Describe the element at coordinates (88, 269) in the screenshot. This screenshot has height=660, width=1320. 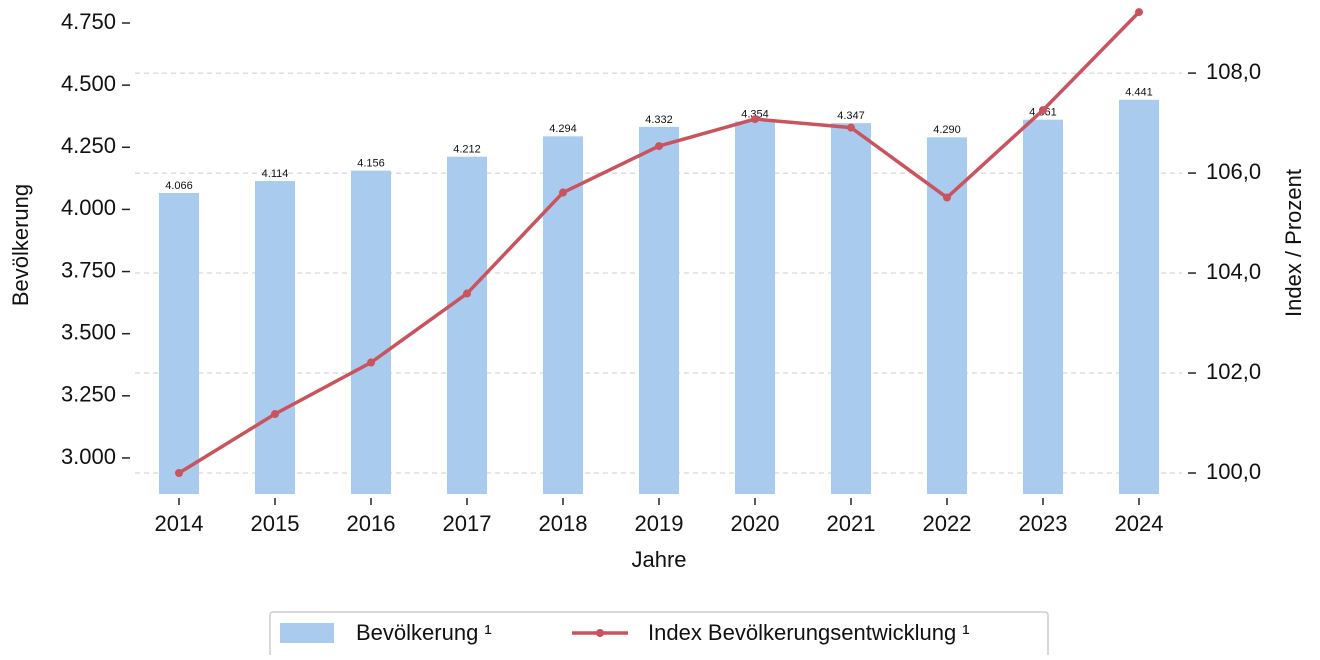
I see `y-tick-label: 3.750` at that location.